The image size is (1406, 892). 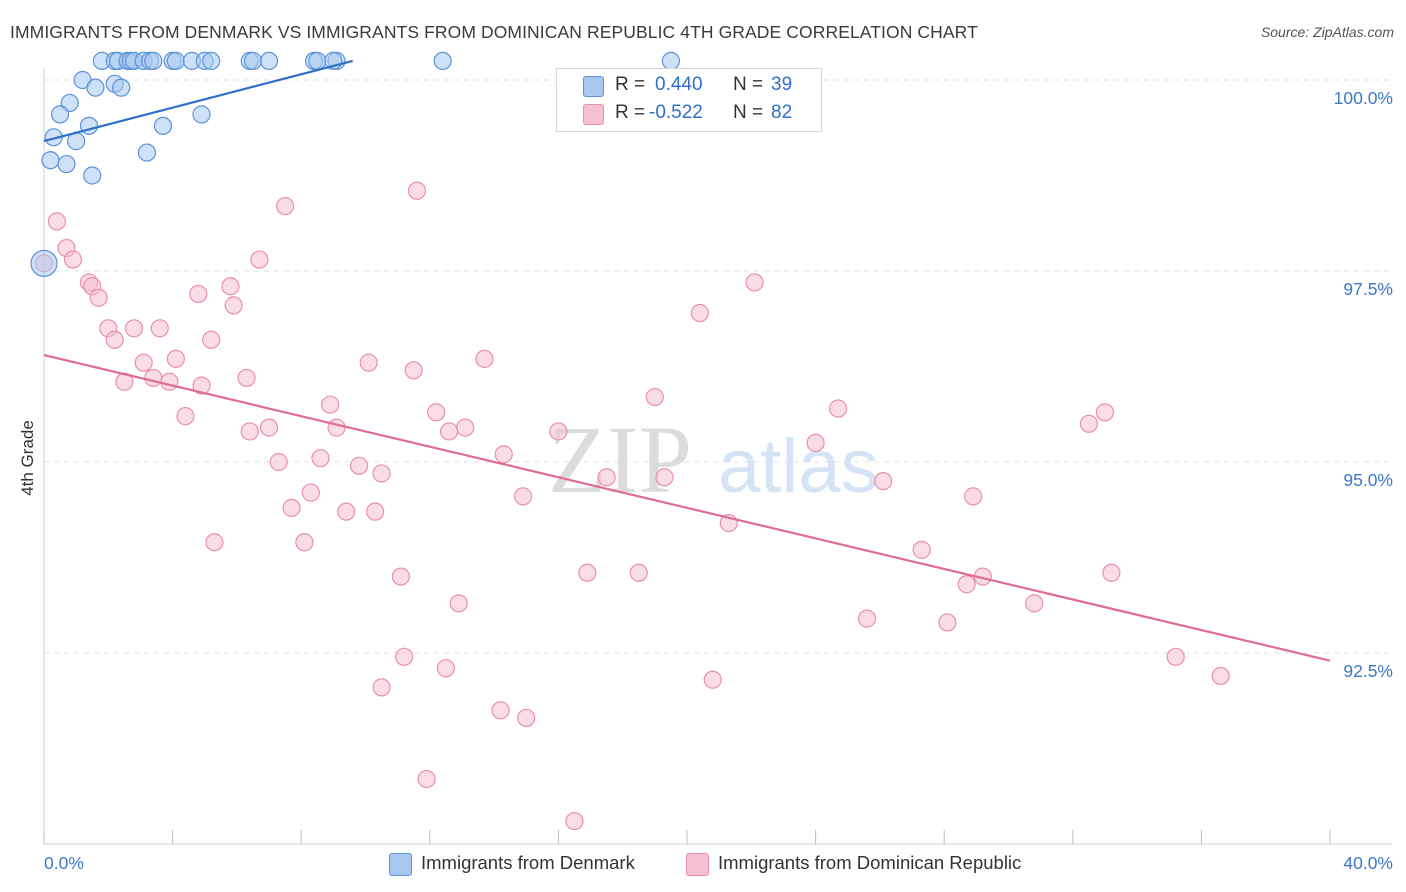 What do you see at coordinates (593, 86) in the screenshot?
I see `legend-swatch-blue` at bounding box center [593, 86].